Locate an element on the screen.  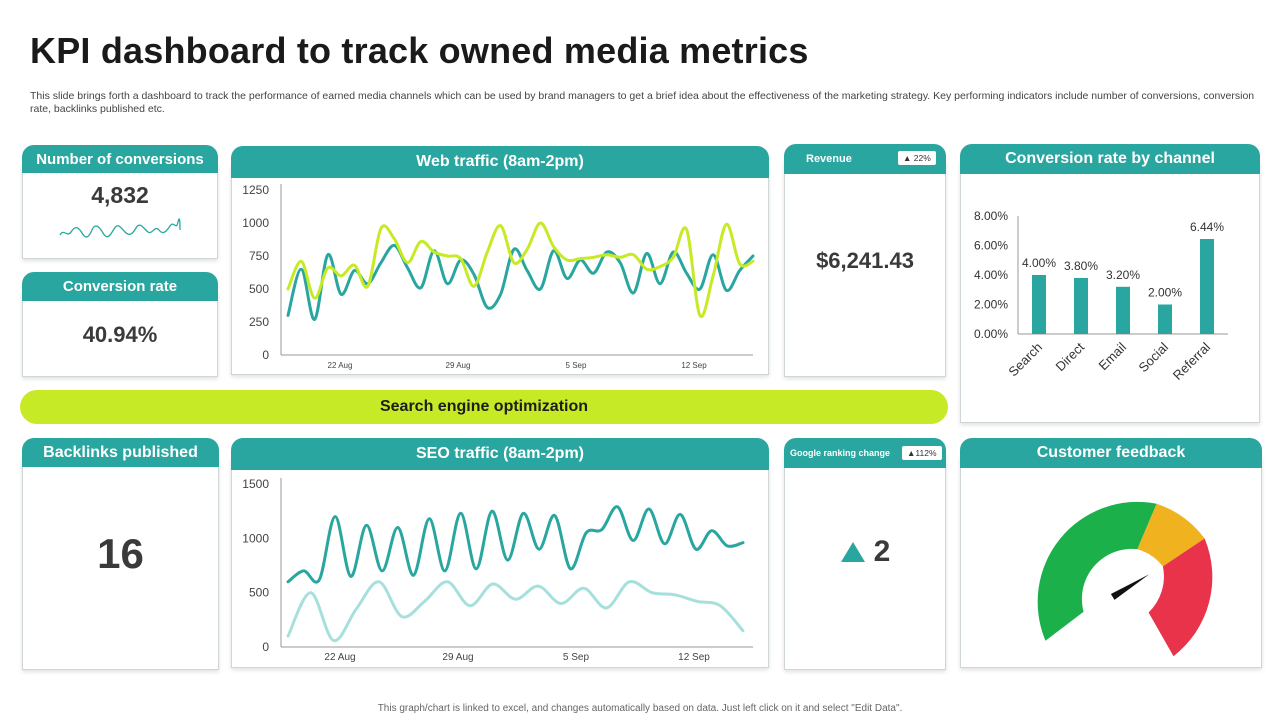
category-label: Direct is located at coordinates (1070, 356).